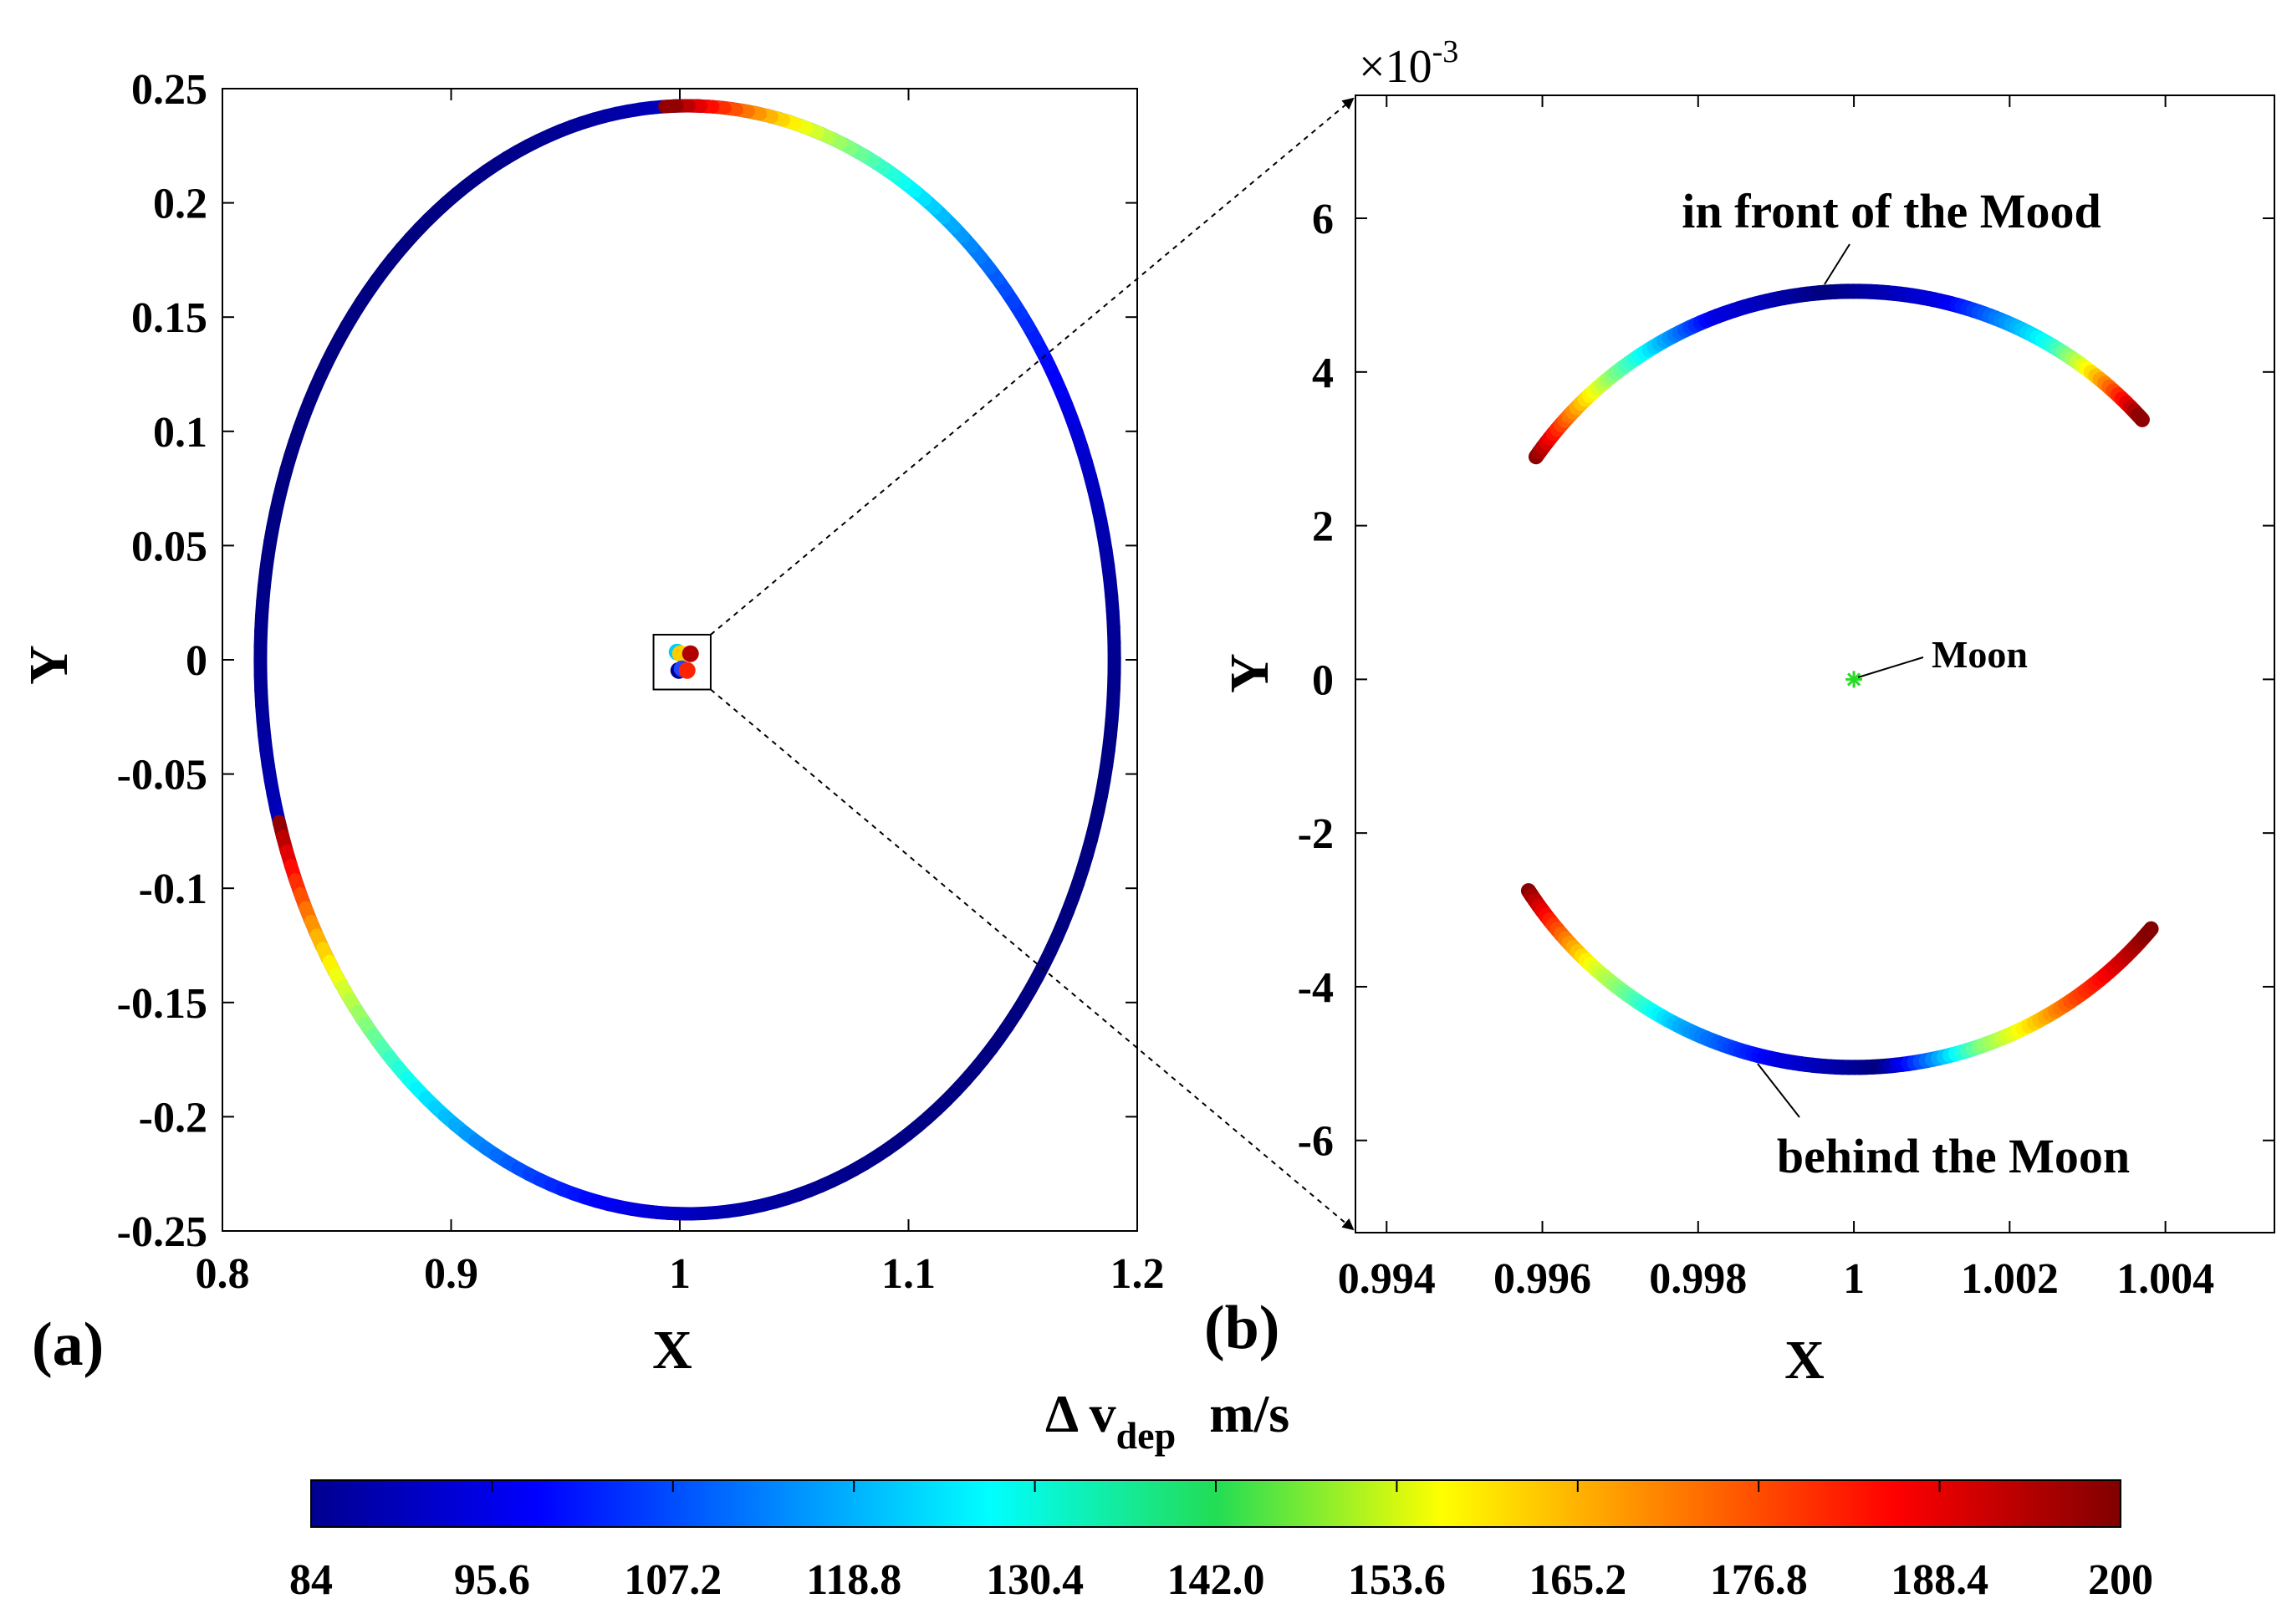 The image size is (2292, 1624). I want to click on panel-a-xtick-label: 1, so click(680, 1274).